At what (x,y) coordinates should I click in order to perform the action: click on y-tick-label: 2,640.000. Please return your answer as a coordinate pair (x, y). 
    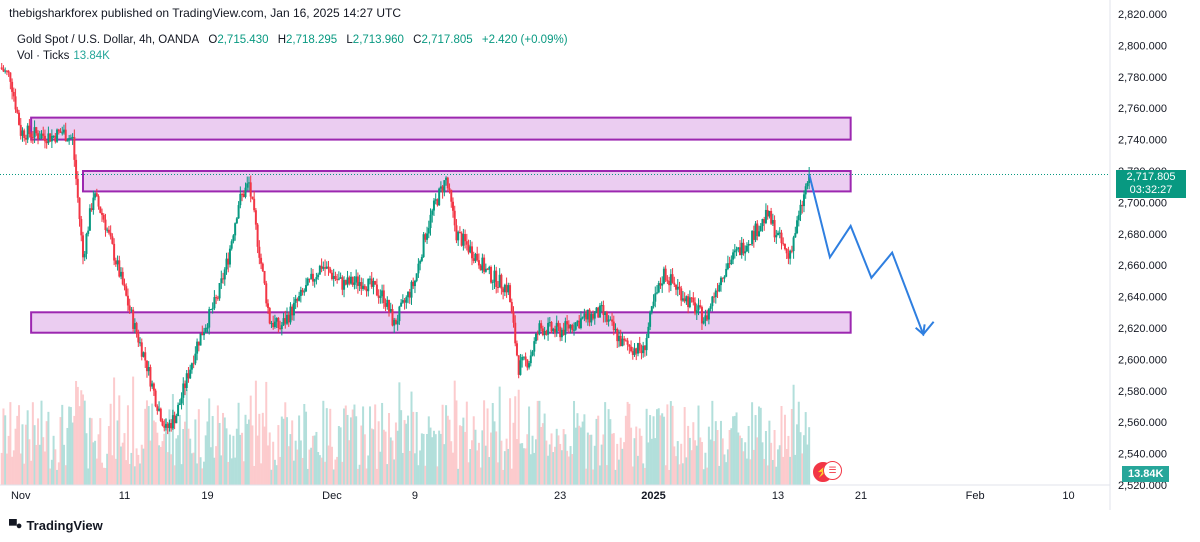
    Looking at the image, I should click on (1142, 298).